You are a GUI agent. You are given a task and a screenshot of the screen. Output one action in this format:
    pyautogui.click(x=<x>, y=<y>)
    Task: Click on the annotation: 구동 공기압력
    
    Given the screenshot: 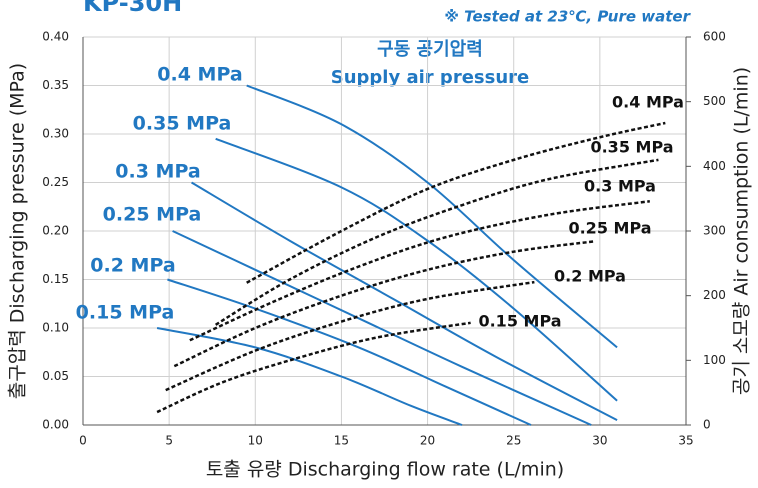 What is the action you would take?
    pyautogui.click(x=430, y=49)
    